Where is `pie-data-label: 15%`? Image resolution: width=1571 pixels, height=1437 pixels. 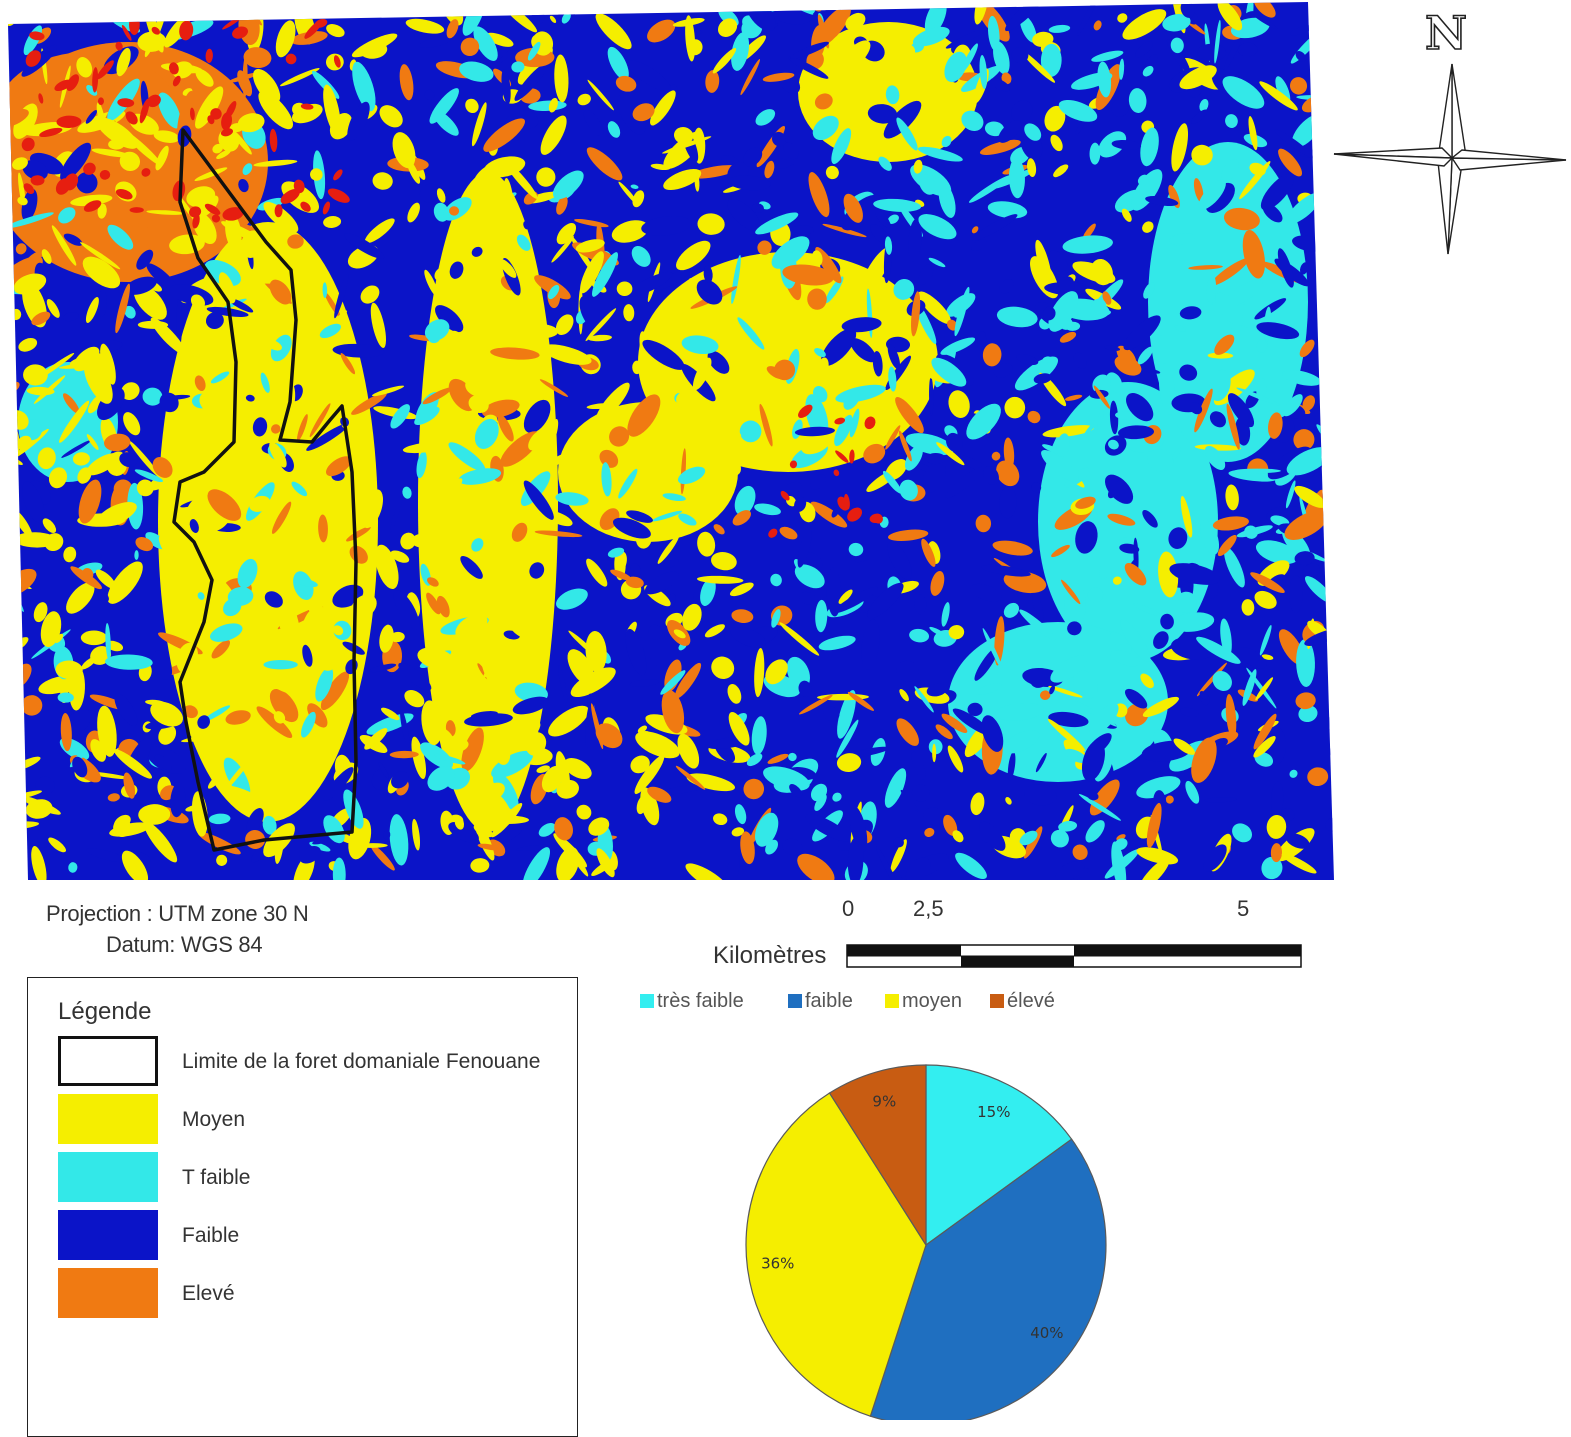 pie-data-label: 15% is located at coordinates (993, 1112).